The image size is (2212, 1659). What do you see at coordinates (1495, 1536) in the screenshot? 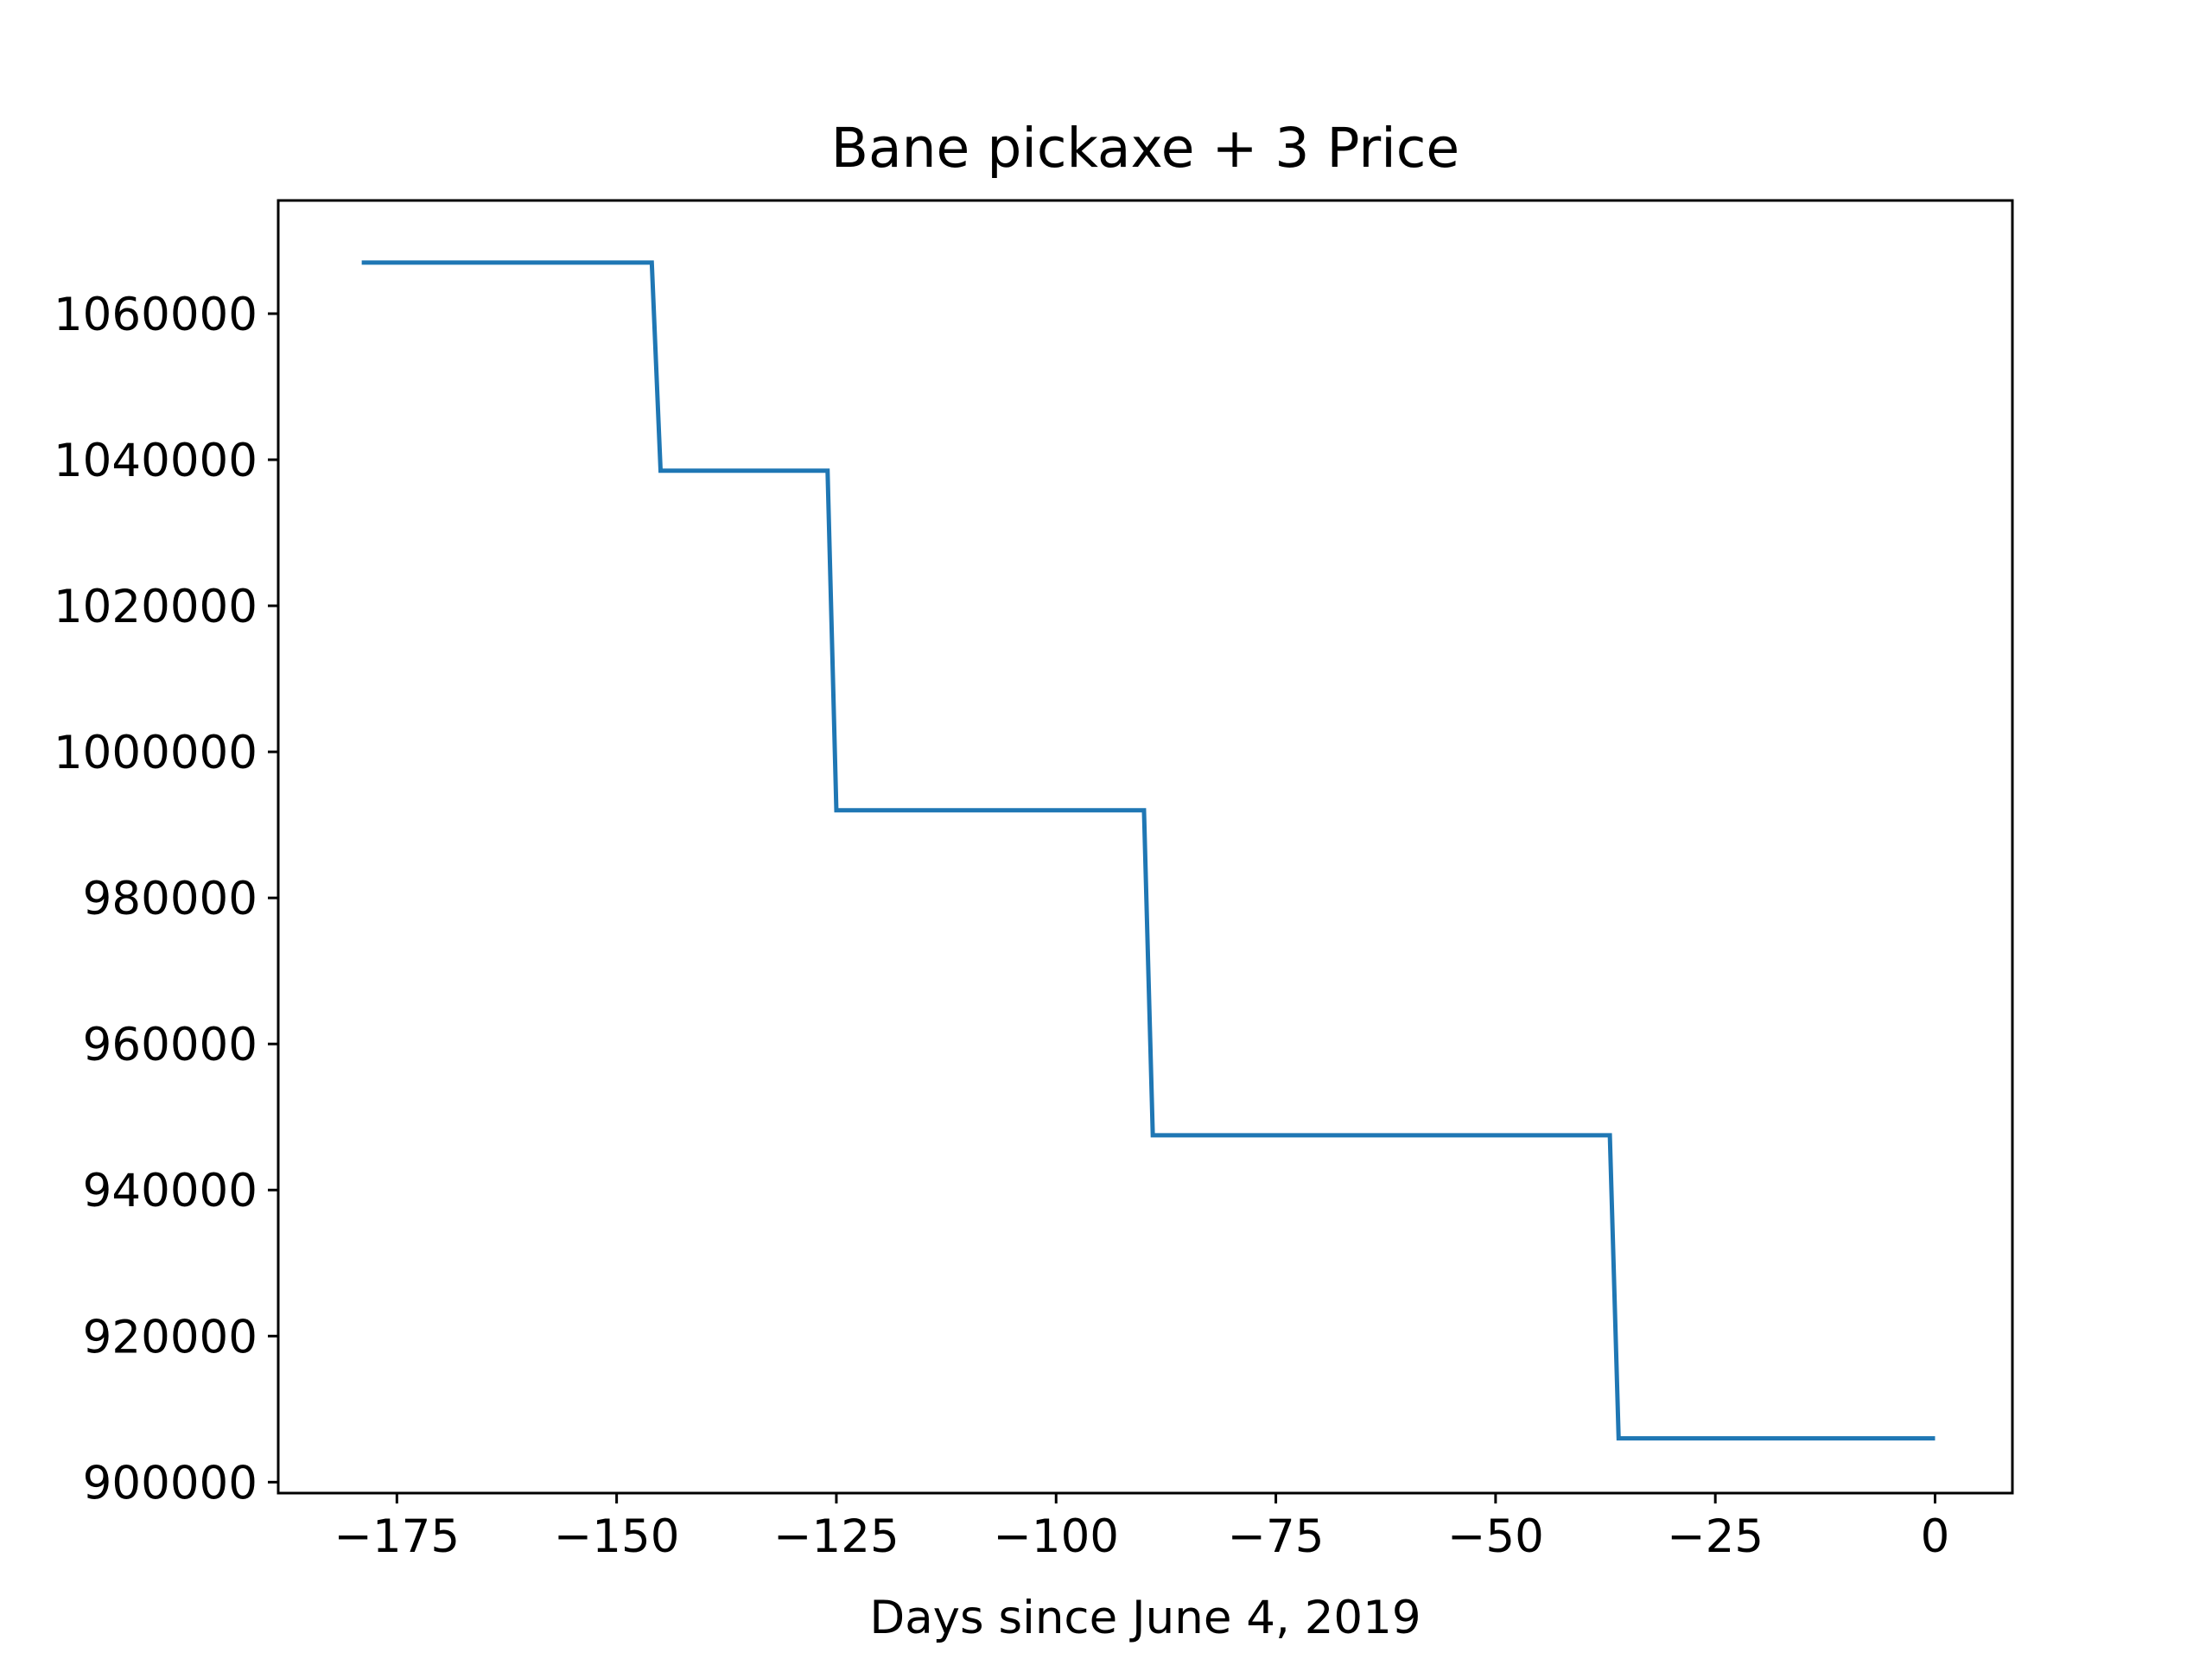
I see `x-tick-label: −50` at bounding box center [1495, 1536].